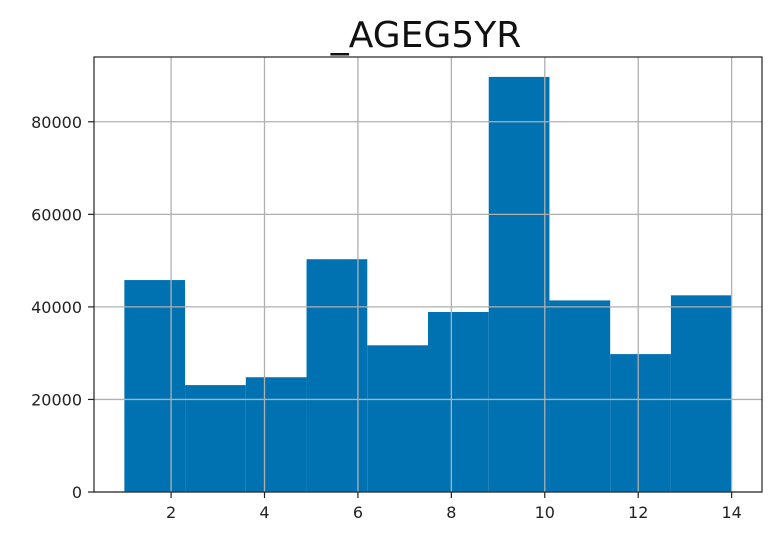 Image resolution: width=776 pixels, height=539 pixels. What do you see at coordinates (77, 492) in the screenshot?
I see `y-tick-label-0: 0` at bounding box center [77, 492].